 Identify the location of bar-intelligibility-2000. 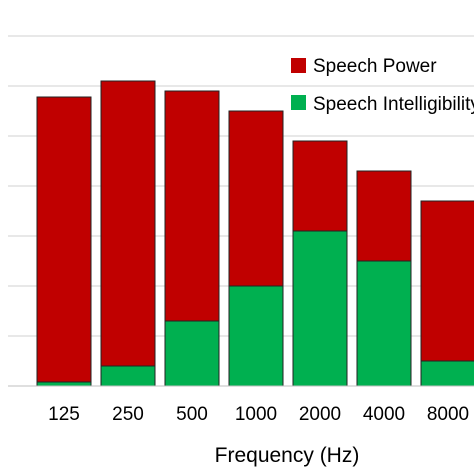
(320, 308).